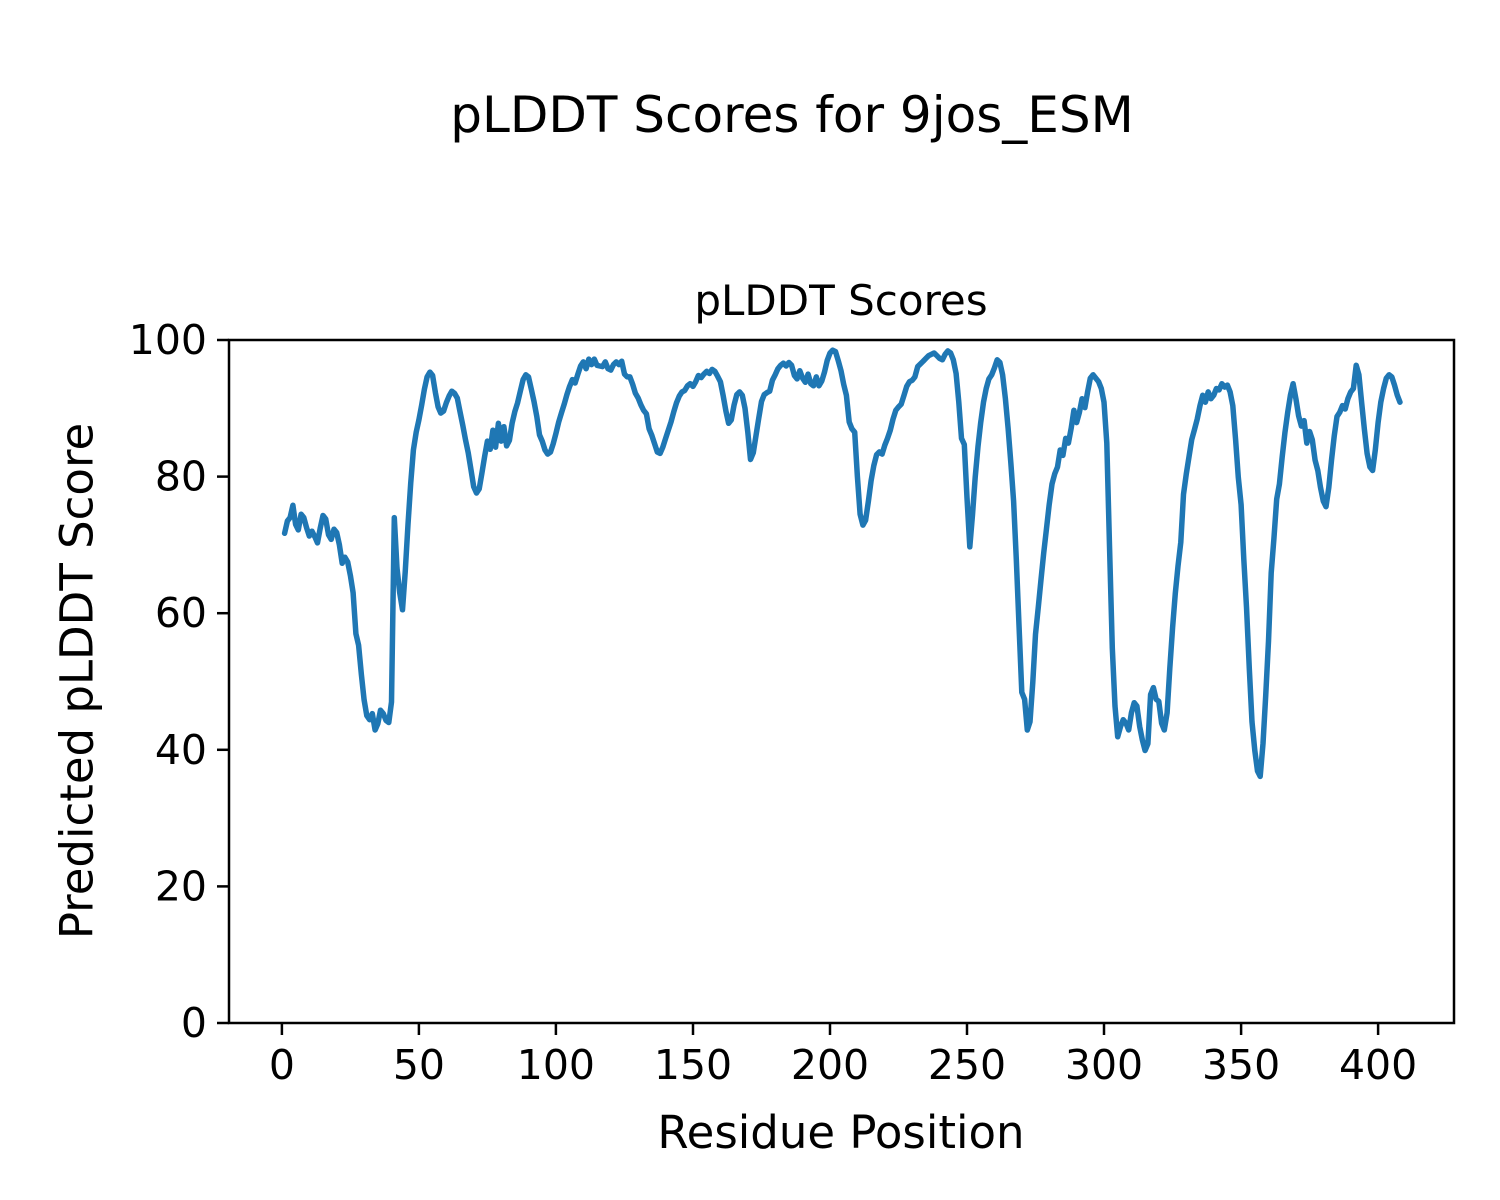 This screenshot has width=1500, height=1200. I want to click on y-axis-label: Predicted pLDDT Score, so click(77, 681).